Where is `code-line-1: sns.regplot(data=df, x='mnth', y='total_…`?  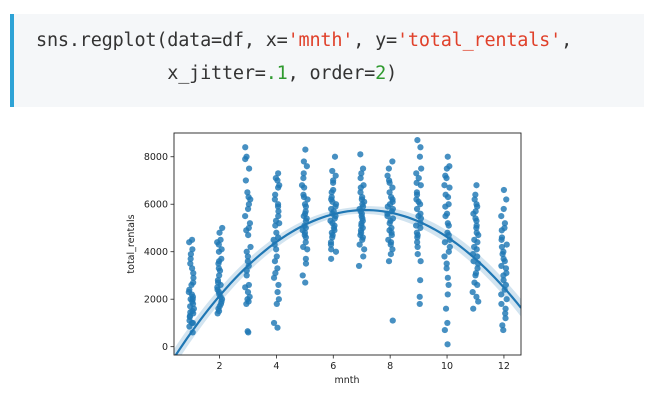 code-line-1: sns.regplot(data=df, x='mnth', y='total_… is located at coordinates (304, 40).